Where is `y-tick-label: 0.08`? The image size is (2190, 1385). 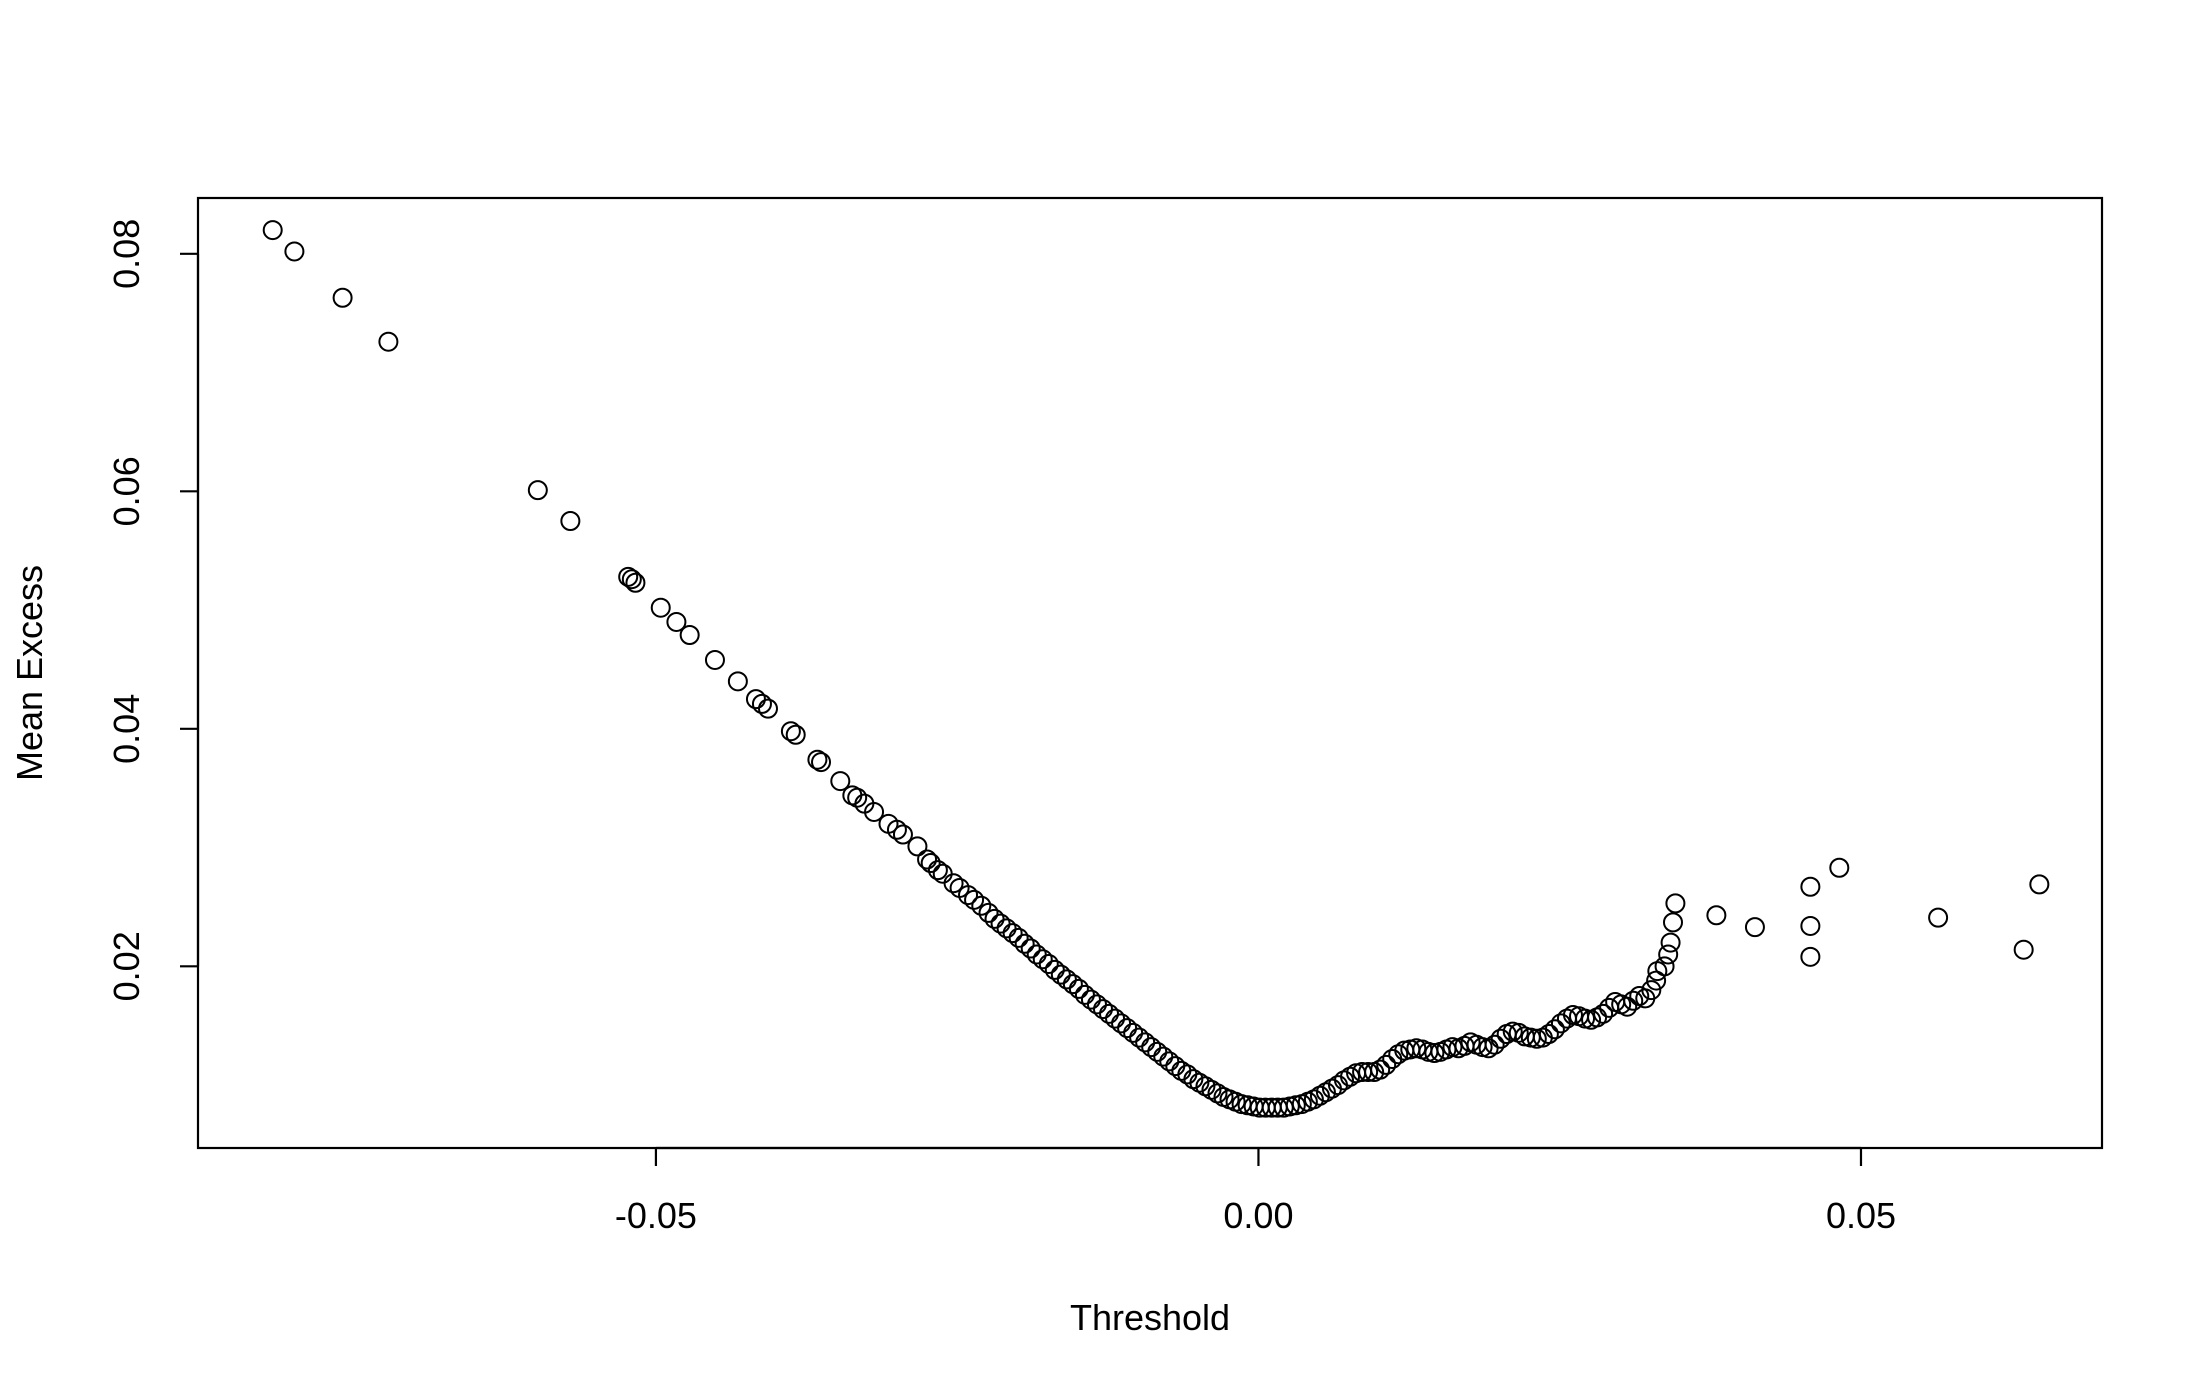 y-tick-label: 0.08 is located at coordinates (126, 254).